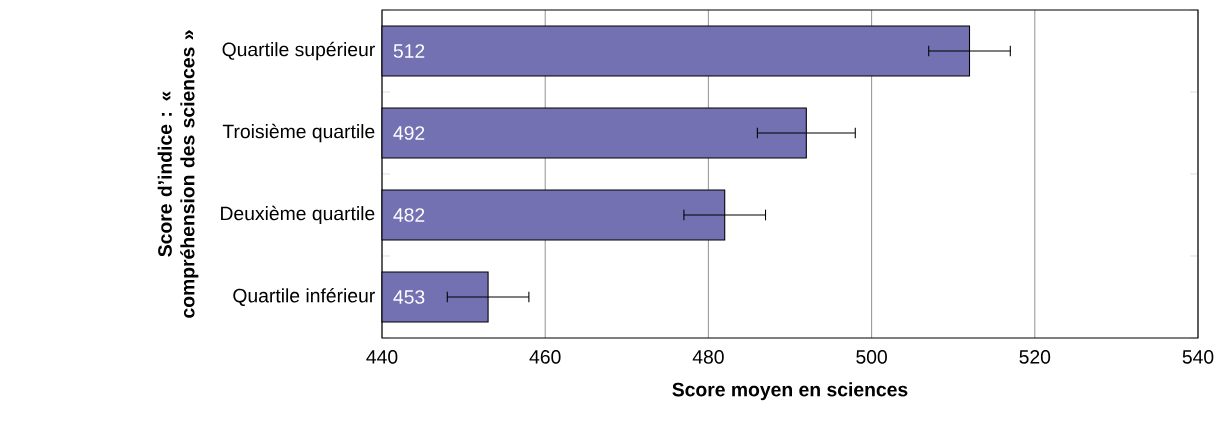 The image size is (1222, 431). Describe the element at coordinates (382, 357) in the screenshot. I see `x-tick-label: 440` at that location.